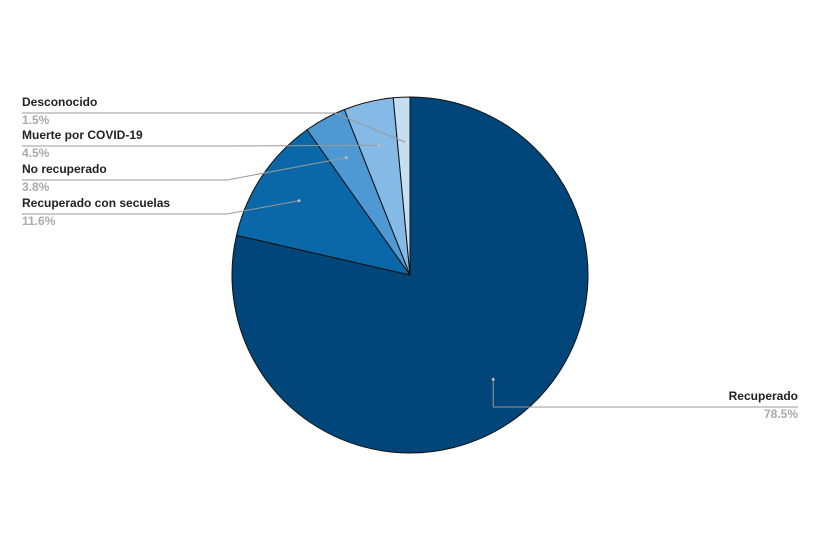 This screenshot has height=554, width=820. I want to click on slice-label: No recuperado, so click(64, 169).